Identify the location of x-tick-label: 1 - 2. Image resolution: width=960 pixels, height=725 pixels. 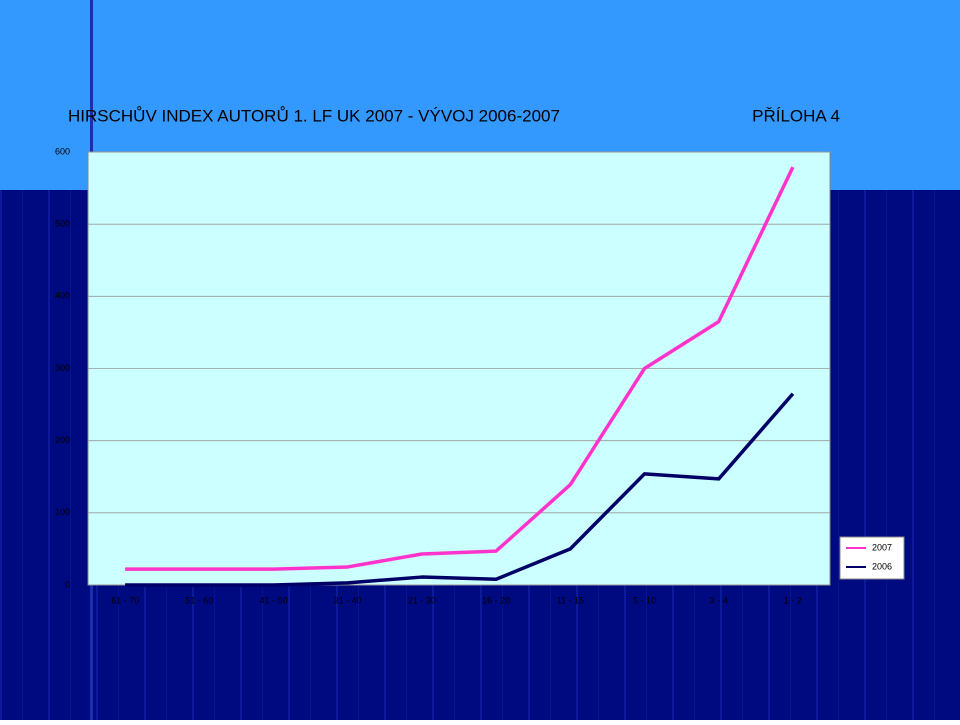
(793, 600).